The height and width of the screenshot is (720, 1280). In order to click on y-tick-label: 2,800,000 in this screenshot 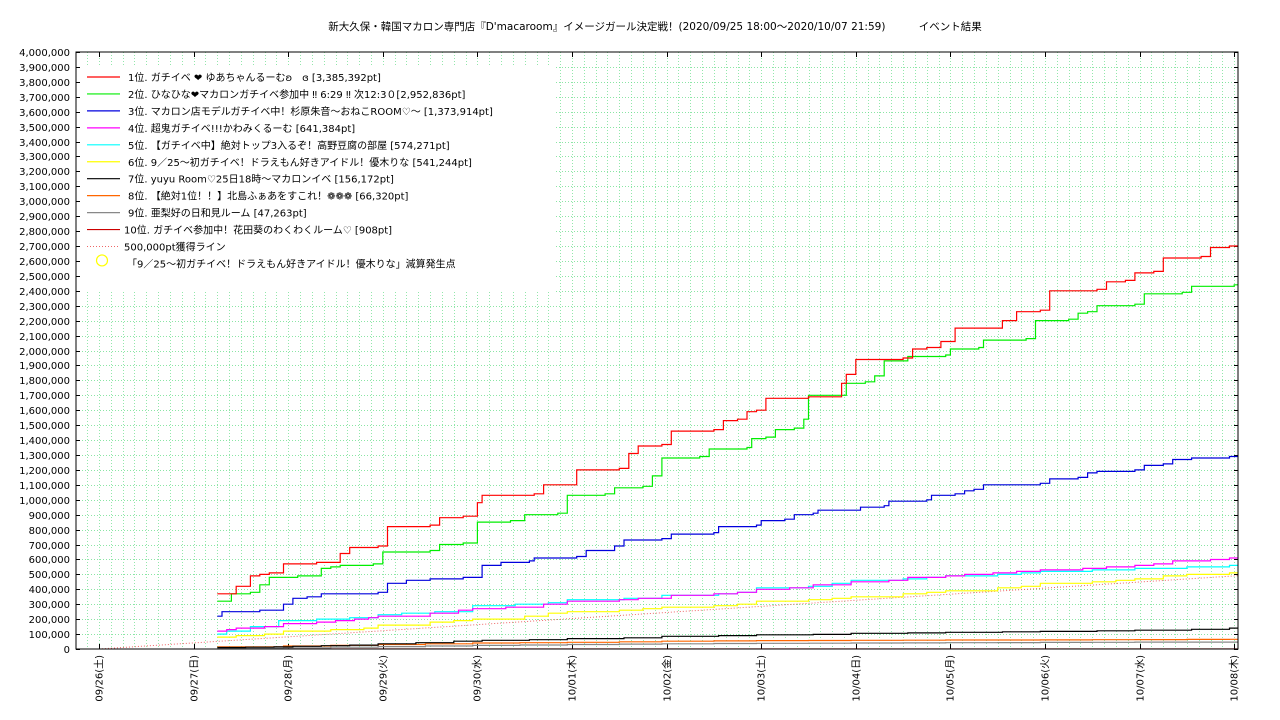, I will do `click(44, 232)`.